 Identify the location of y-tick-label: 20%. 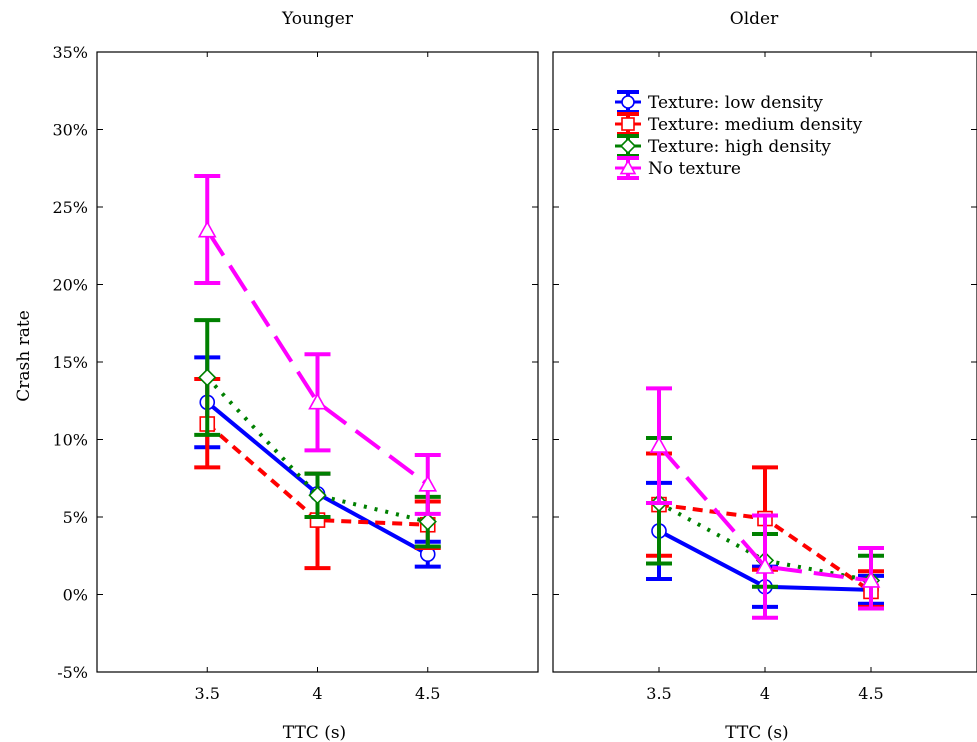
(70, 285).